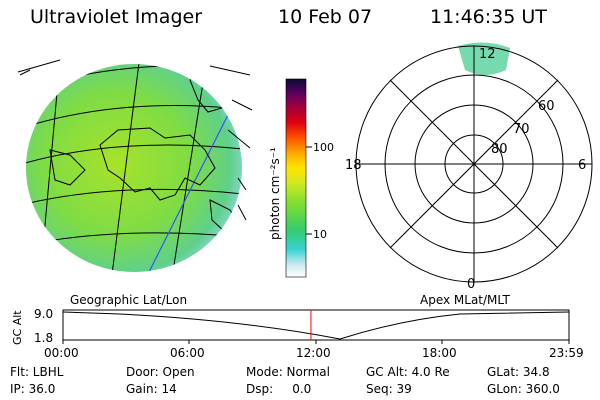 Image resolution: width=600 pixels, height=400 pixels. What do you see at coordinates (325, 17) in the screenshot?
I see `date-label: 10 Feb 07` at bounding box center [325, 17].